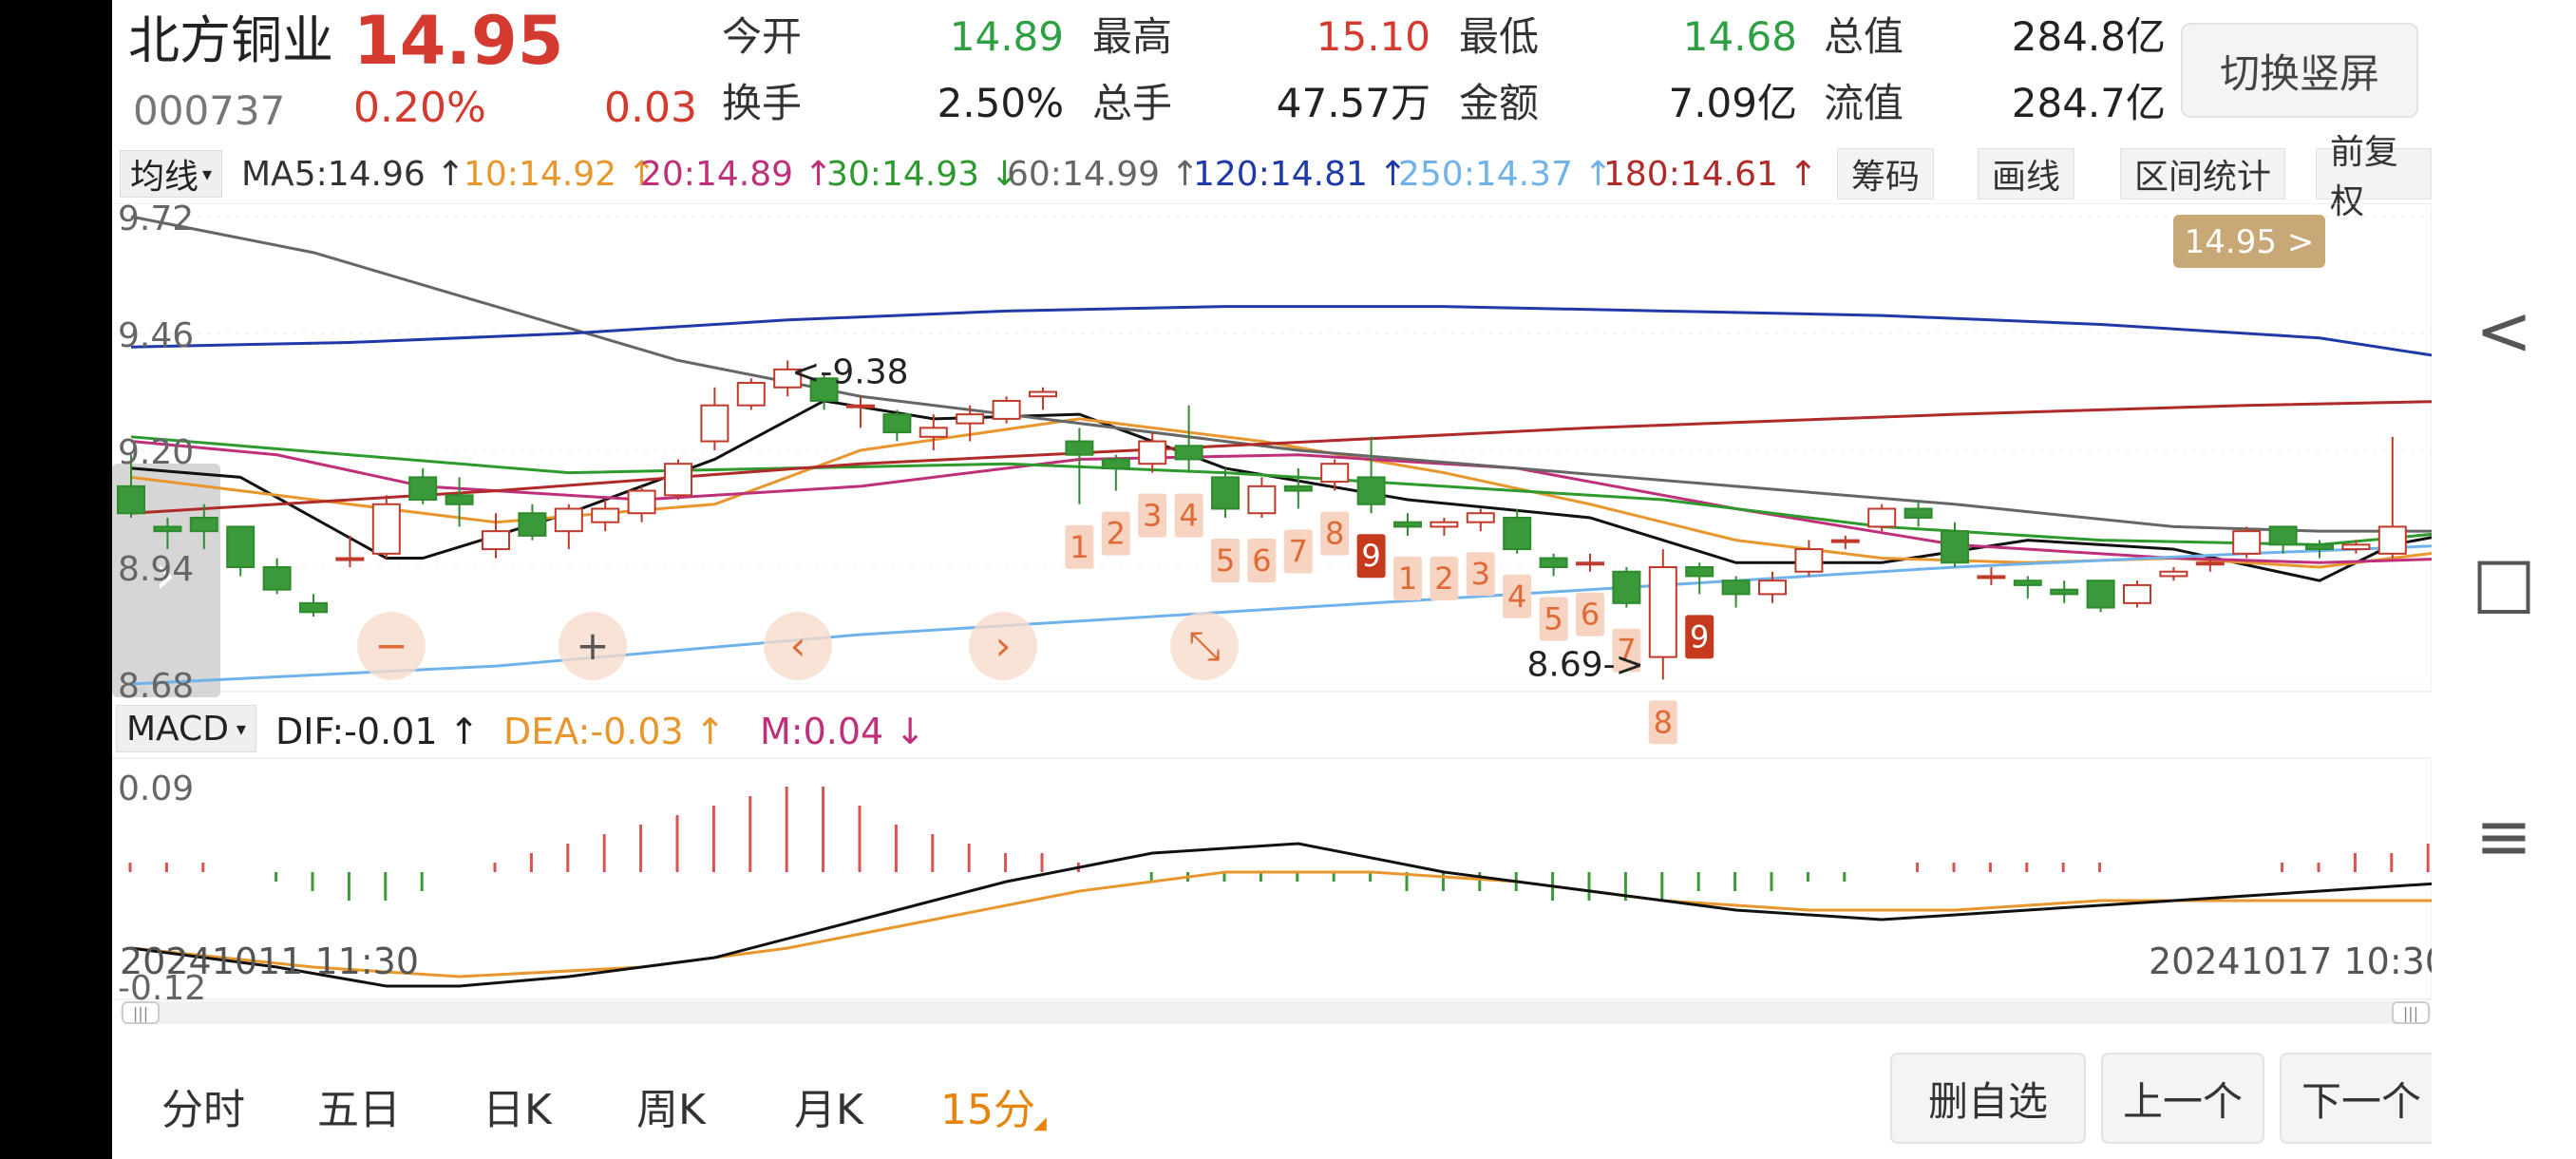 The height and width of the screenshot is (1159, 2576). Describe the element at coordinates (270, 961) in the screenshot. I see `date-start: 20241011 11:30` at that location.